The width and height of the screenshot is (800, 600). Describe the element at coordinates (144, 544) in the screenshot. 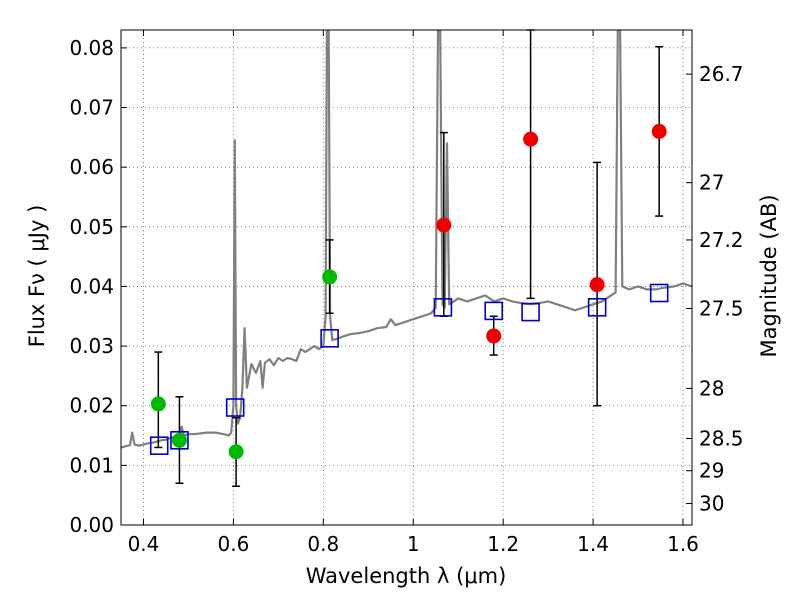

I see `x-tick-label: 0.4` at that location.